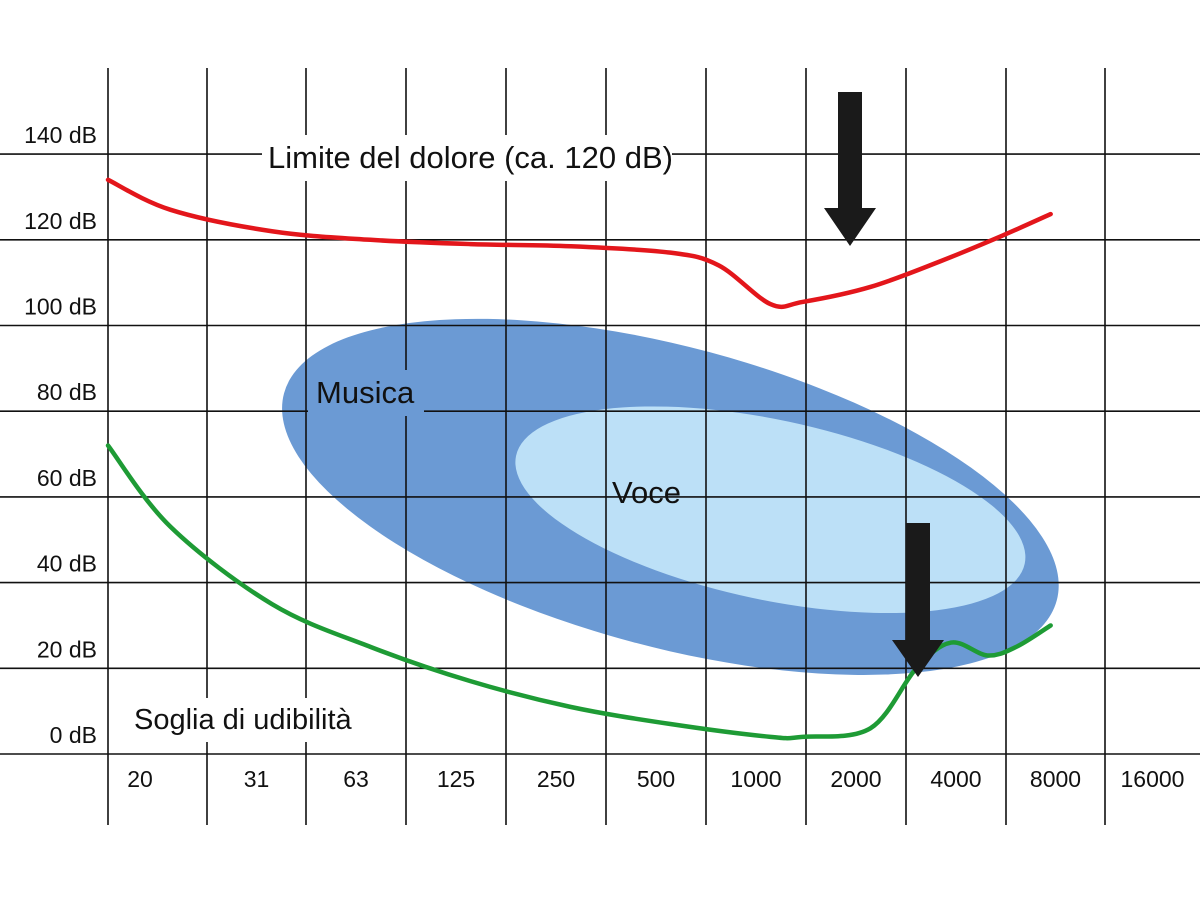 Image resolution: width=1200 pixels, height=900 pixels. What do you see at coordinates (646, 492) in the screenshot?
I see `voice-label: Voce` at bounding box center [646, 492].